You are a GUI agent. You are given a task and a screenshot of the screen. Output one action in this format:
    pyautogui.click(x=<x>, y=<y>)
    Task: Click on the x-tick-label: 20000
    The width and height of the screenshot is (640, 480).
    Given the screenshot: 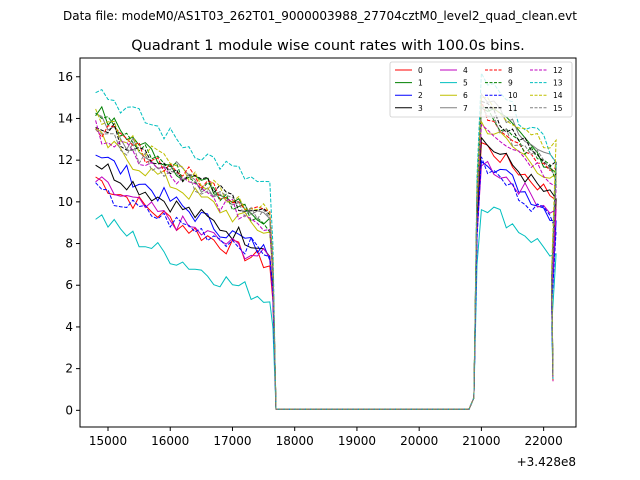 What is the action you would take?
    pyautogui.click(x=419, y=441)
    